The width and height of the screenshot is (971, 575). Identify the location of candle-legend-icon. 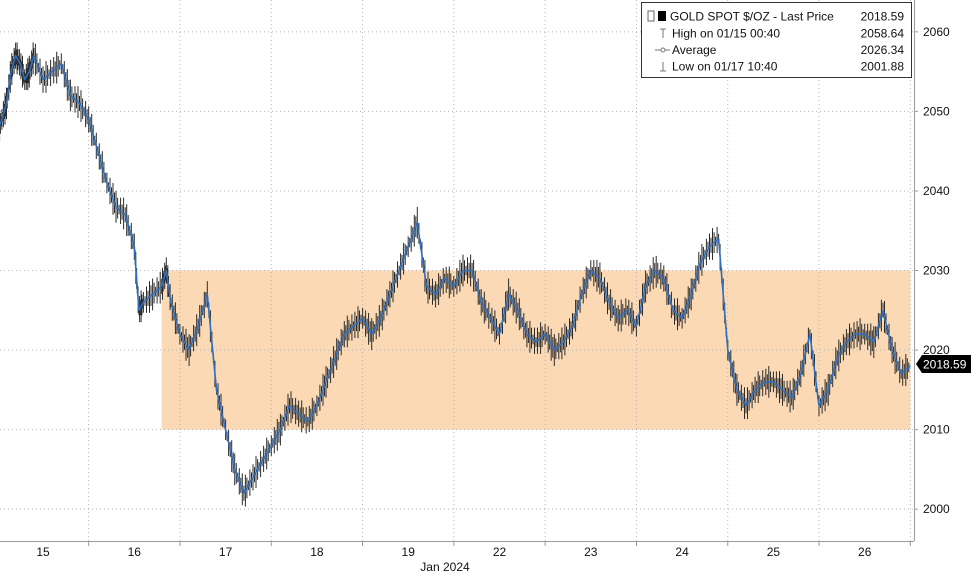
(656, 16).